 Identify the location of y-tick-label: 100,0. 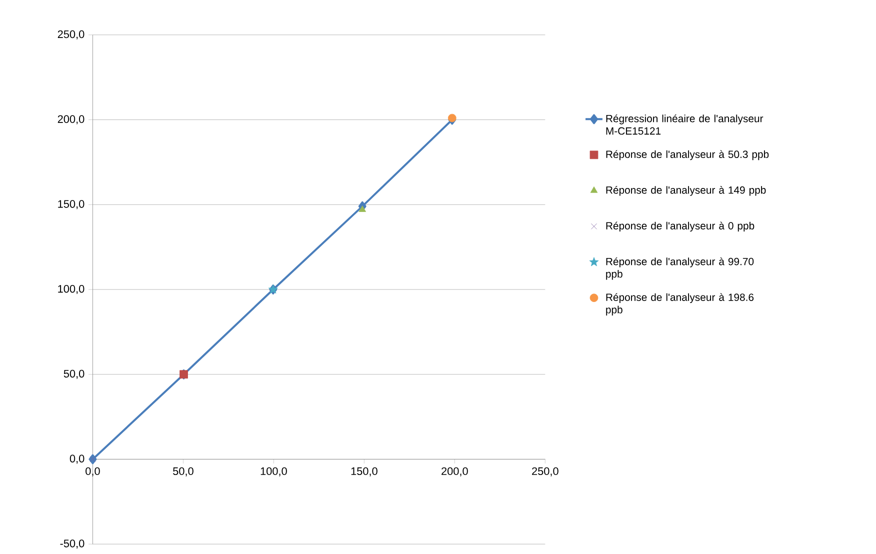
(71, 289).